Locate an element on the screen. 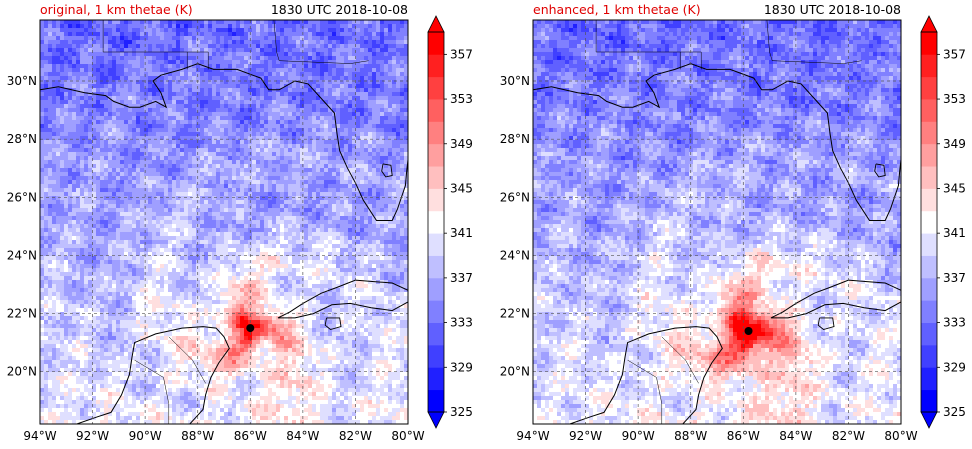  colorbar-extend-min is located at coordinates (436, 420).